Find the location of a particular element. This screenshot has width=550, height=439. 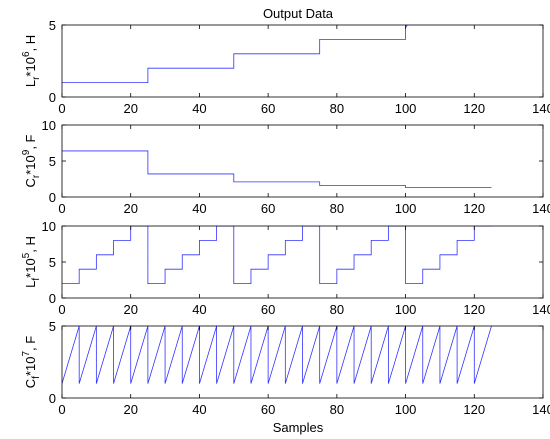

y-axis-label-part: 7 is located at coordinates (26, 354).